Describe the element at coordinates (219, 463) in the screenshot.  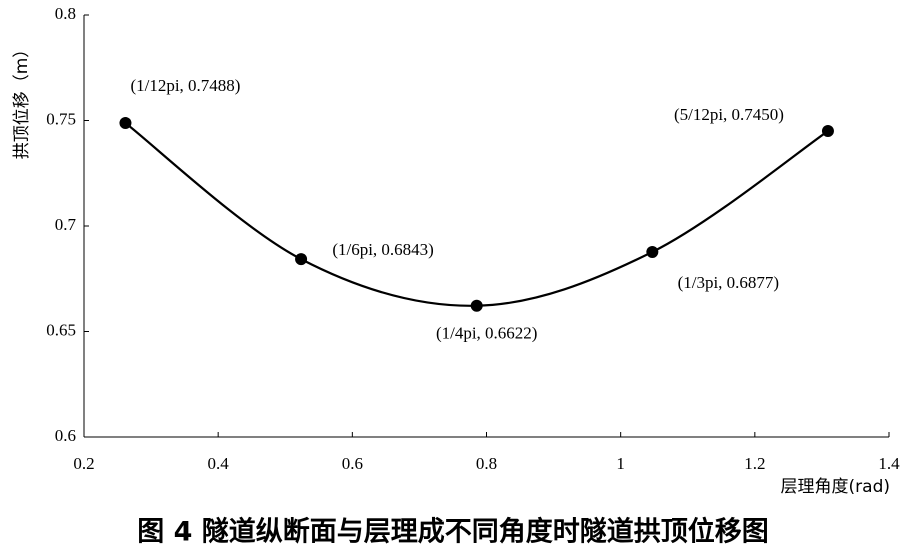
I see `x-tick-label: 0.4` at that location.